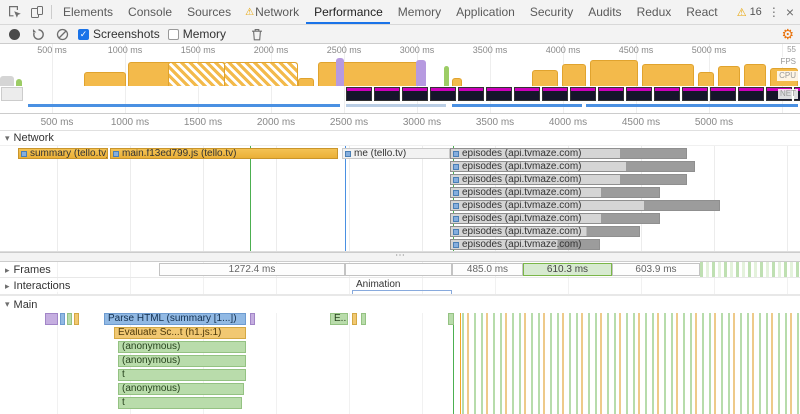 The image size is (800, 414). What do you see at coordinates (787, 34) in the screenshot?
I see `settings-gear-icon: ⚙` at bounding box center [787, 34].